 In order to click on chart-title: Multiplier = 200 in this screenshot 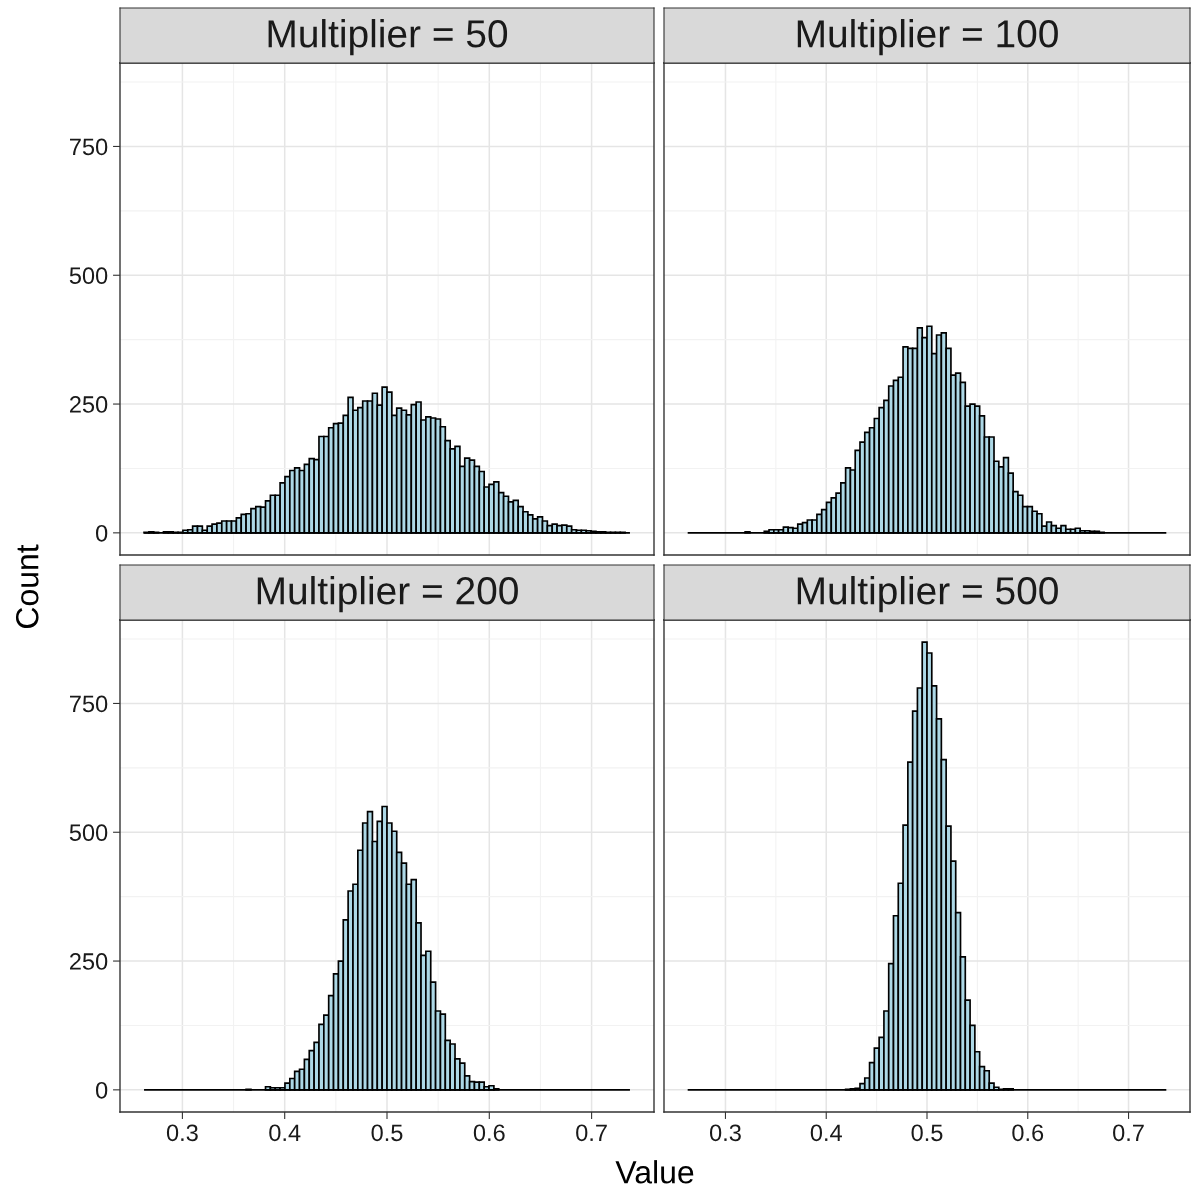, I will do `click(387, 594)`.